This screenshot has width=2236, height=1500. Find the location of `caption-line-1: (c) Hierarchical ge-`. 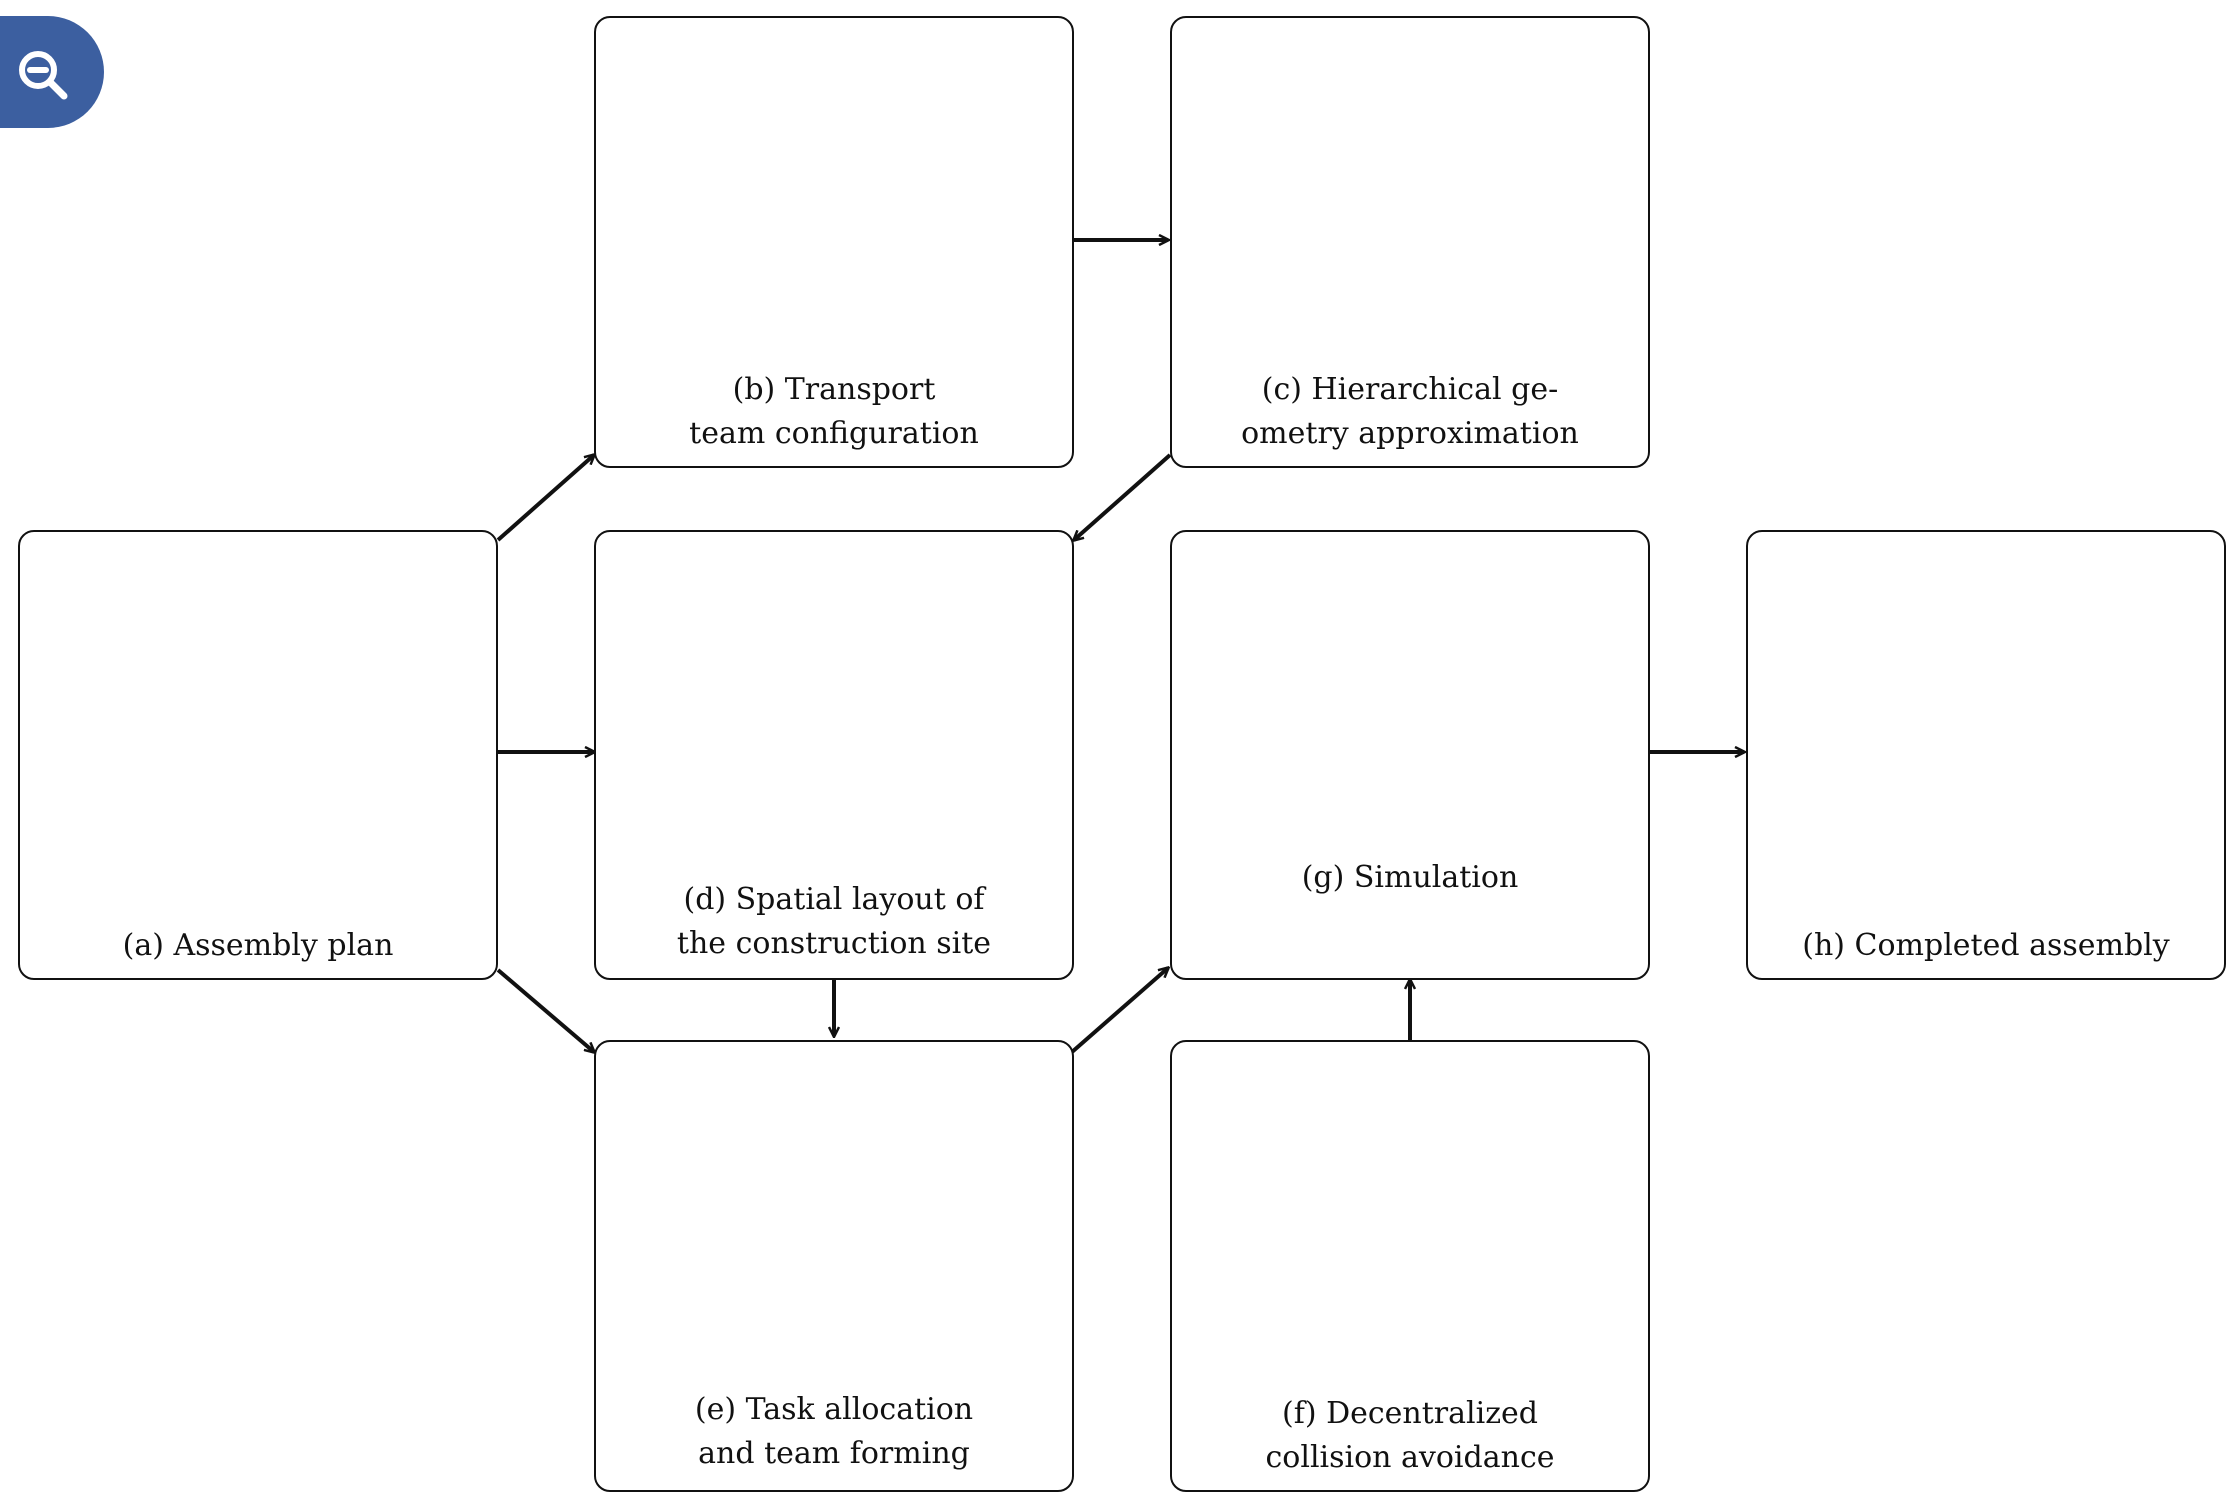

caption-line-1: (c) Hierarchical ge- is located at coordinates (1410, 389).